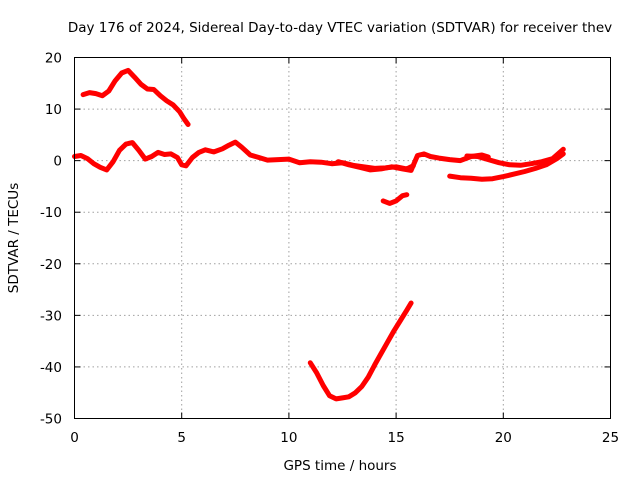 The height and width of the screenshot is (480, 640). I want to click on y-tick-label: -30, so click(51, 316).